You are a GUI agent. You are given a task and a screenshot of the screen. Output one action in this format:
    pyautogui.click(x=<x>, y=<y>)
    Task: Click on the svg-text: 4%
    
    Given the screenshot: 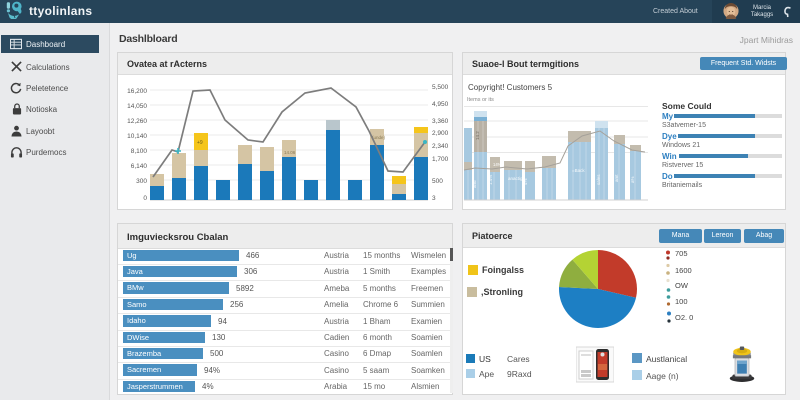 What is the action you would take?
    pyautogui.click(x=525, y=181)
    